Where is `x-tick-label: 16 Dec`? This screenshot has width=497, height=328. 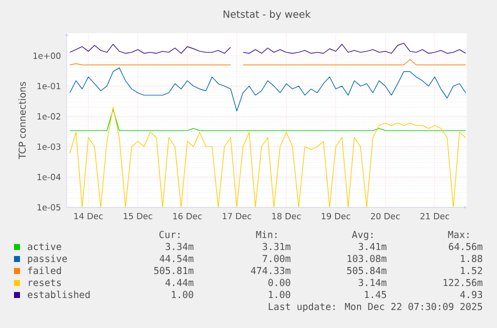
x-tick-label: 16 Dec is located at coordinates (187, 216).